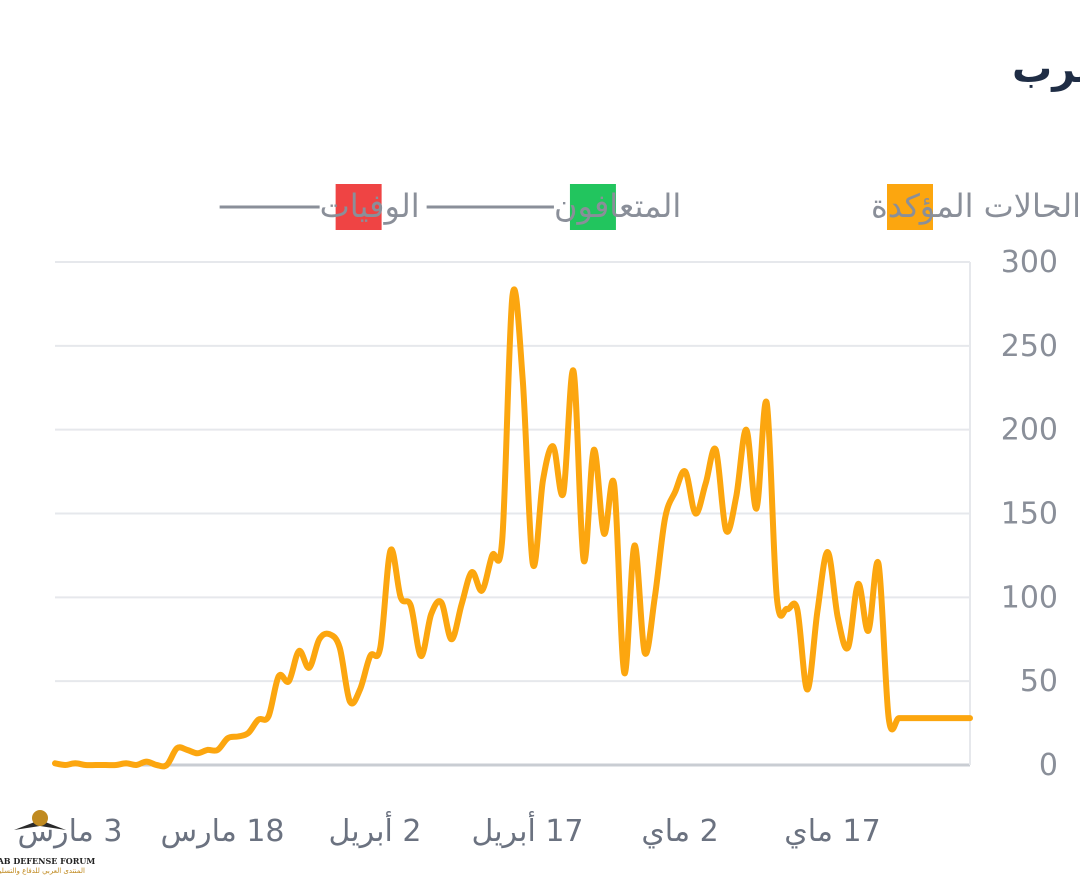  I want to click on chart-title: مبيان تطور فيروس كورونا في المغرب, so click(1046, 69).